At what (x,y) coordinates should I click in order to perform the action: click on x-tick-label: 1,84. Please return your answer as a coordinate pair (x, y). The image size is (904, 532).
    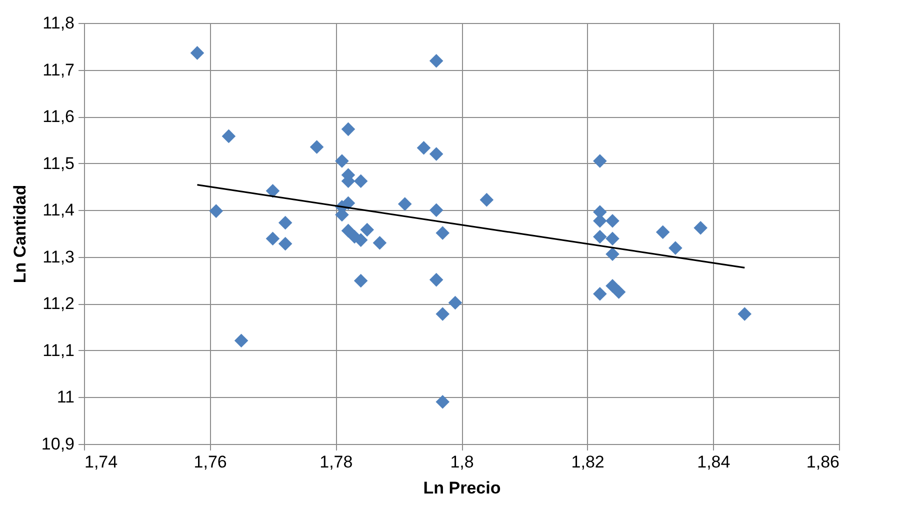
    Looking at the image, I should click on (713, 462).